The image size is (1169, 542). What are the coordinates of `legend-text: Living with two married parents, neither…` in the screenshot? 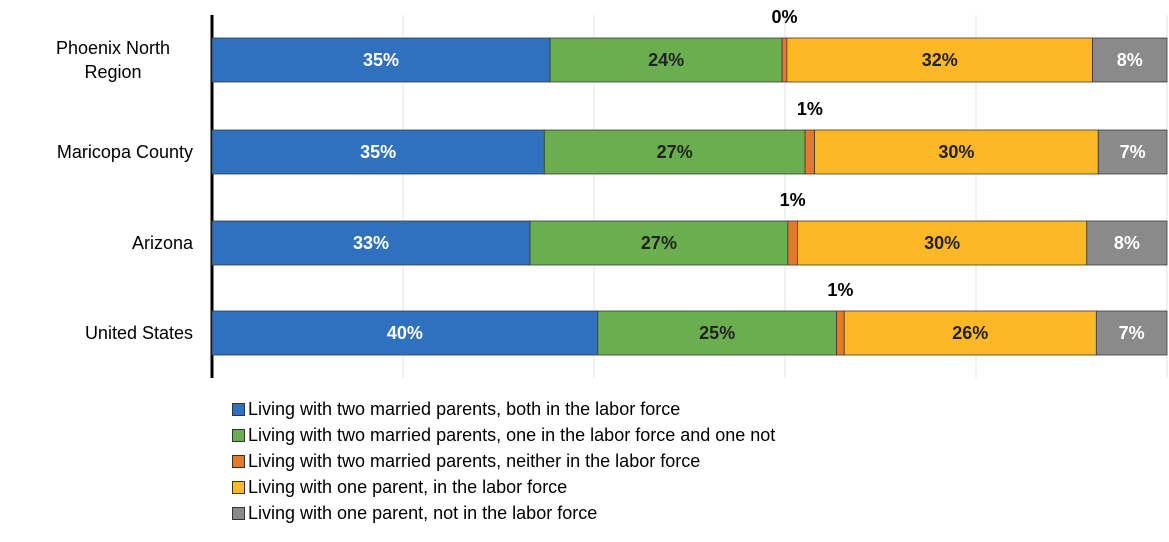 It's located at (474, 460).